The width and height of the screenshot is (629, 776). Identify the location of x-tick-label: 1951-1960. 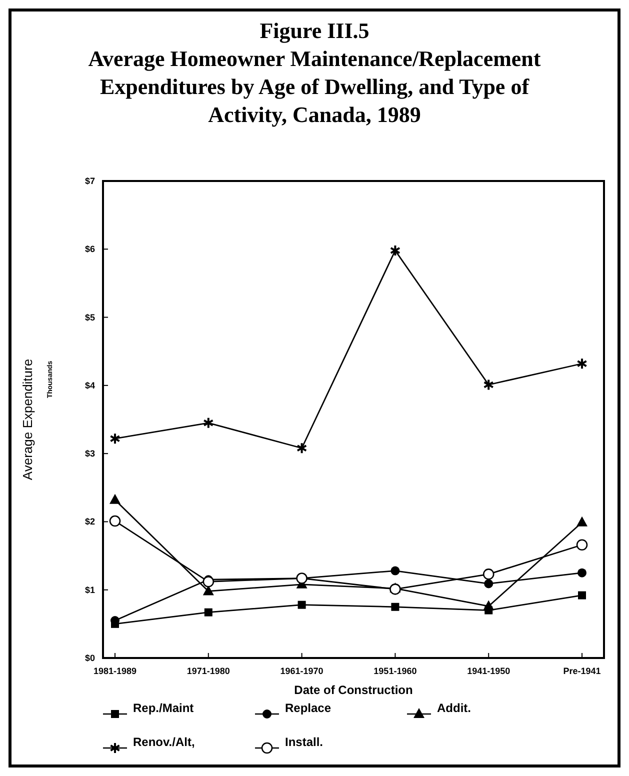
(395, 671).